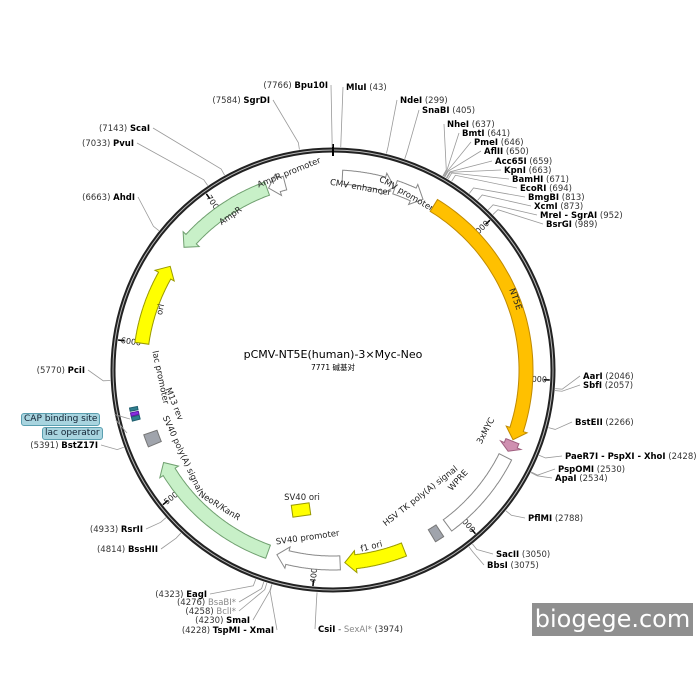 The image size is (700, 700). I want to click on site-label: BbsI (3075), so click(513, 566).